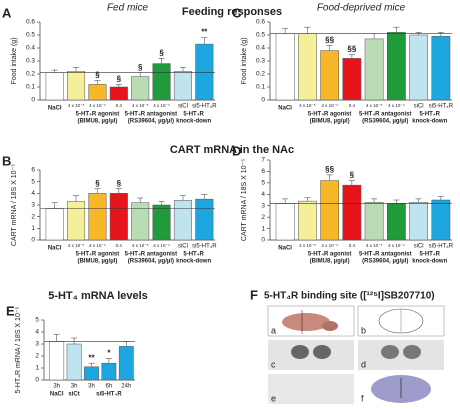 The width and height of the screenshot is (460, 409). I want to click on panel-letter: C, so click(237, 12).